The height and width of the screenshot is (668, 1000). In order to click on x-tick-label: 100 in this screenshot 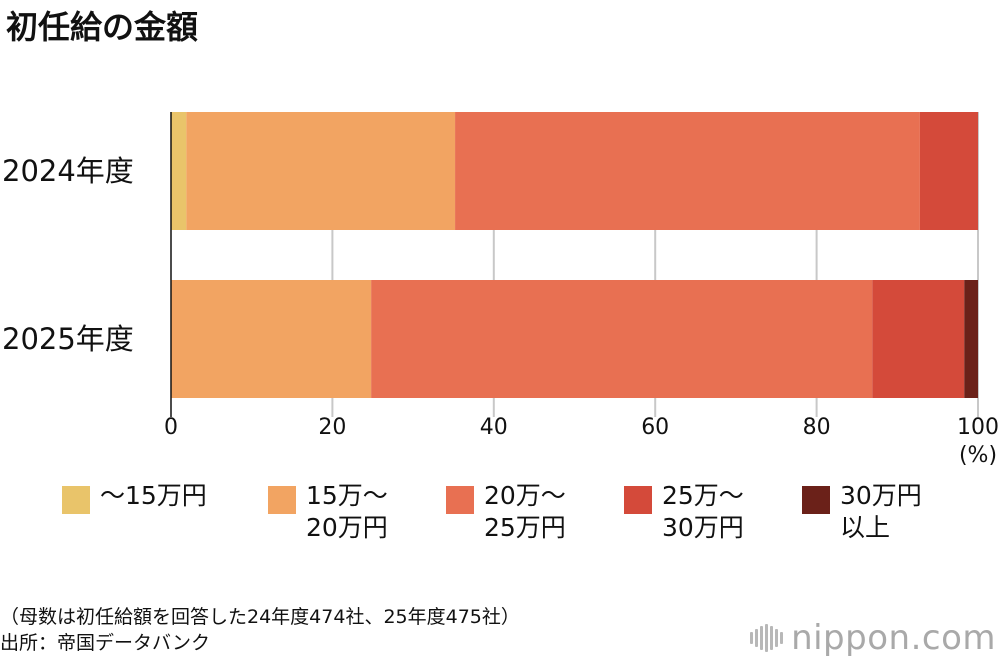, I will do `click(978, 427)`.